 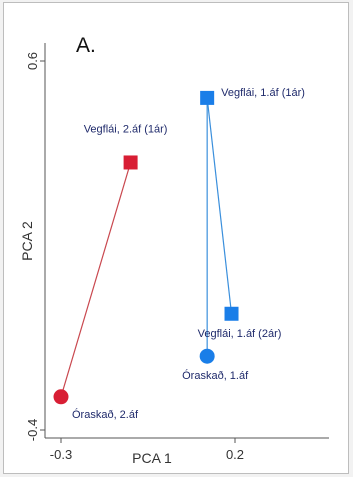 I want to click on connection-line-vegflai-1af-1ar-to-vegflai-1af-2ar, so click(x=219, y=205).